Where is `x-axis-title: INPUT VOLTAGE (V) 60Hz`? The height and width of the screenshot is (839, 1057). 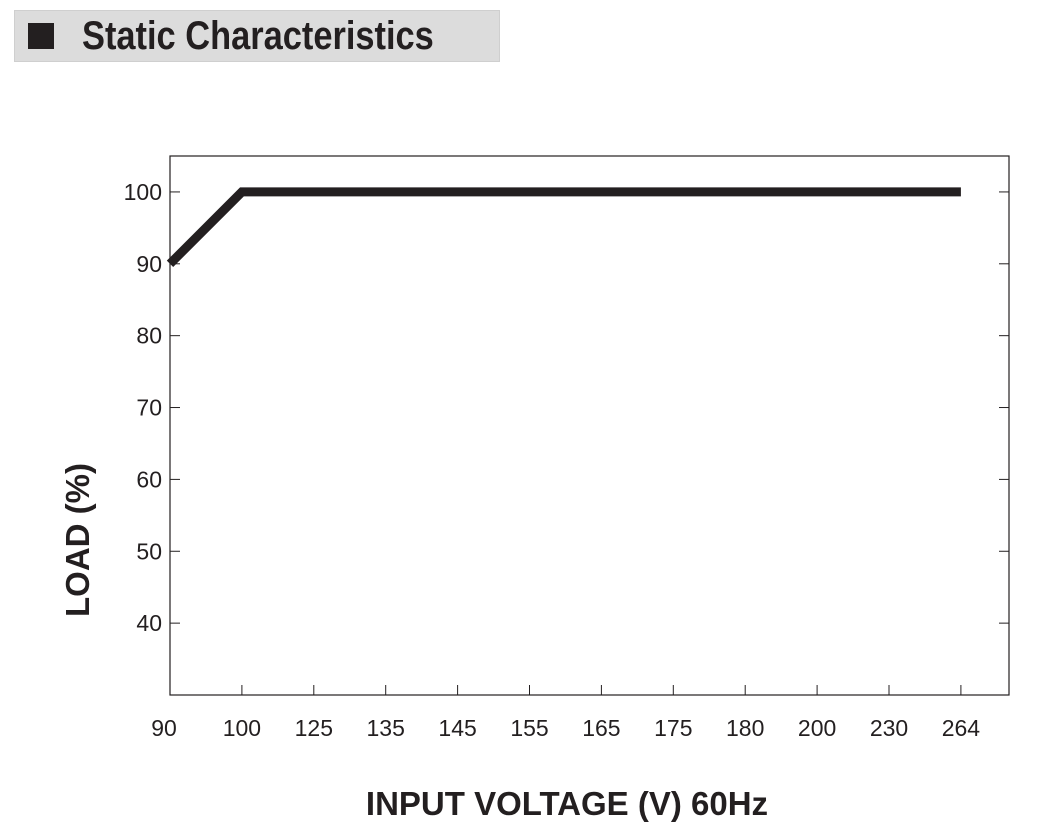
x-axis-title: INPUT VOLTAGE (V) 60Hz is located at coordinates (567, 803).